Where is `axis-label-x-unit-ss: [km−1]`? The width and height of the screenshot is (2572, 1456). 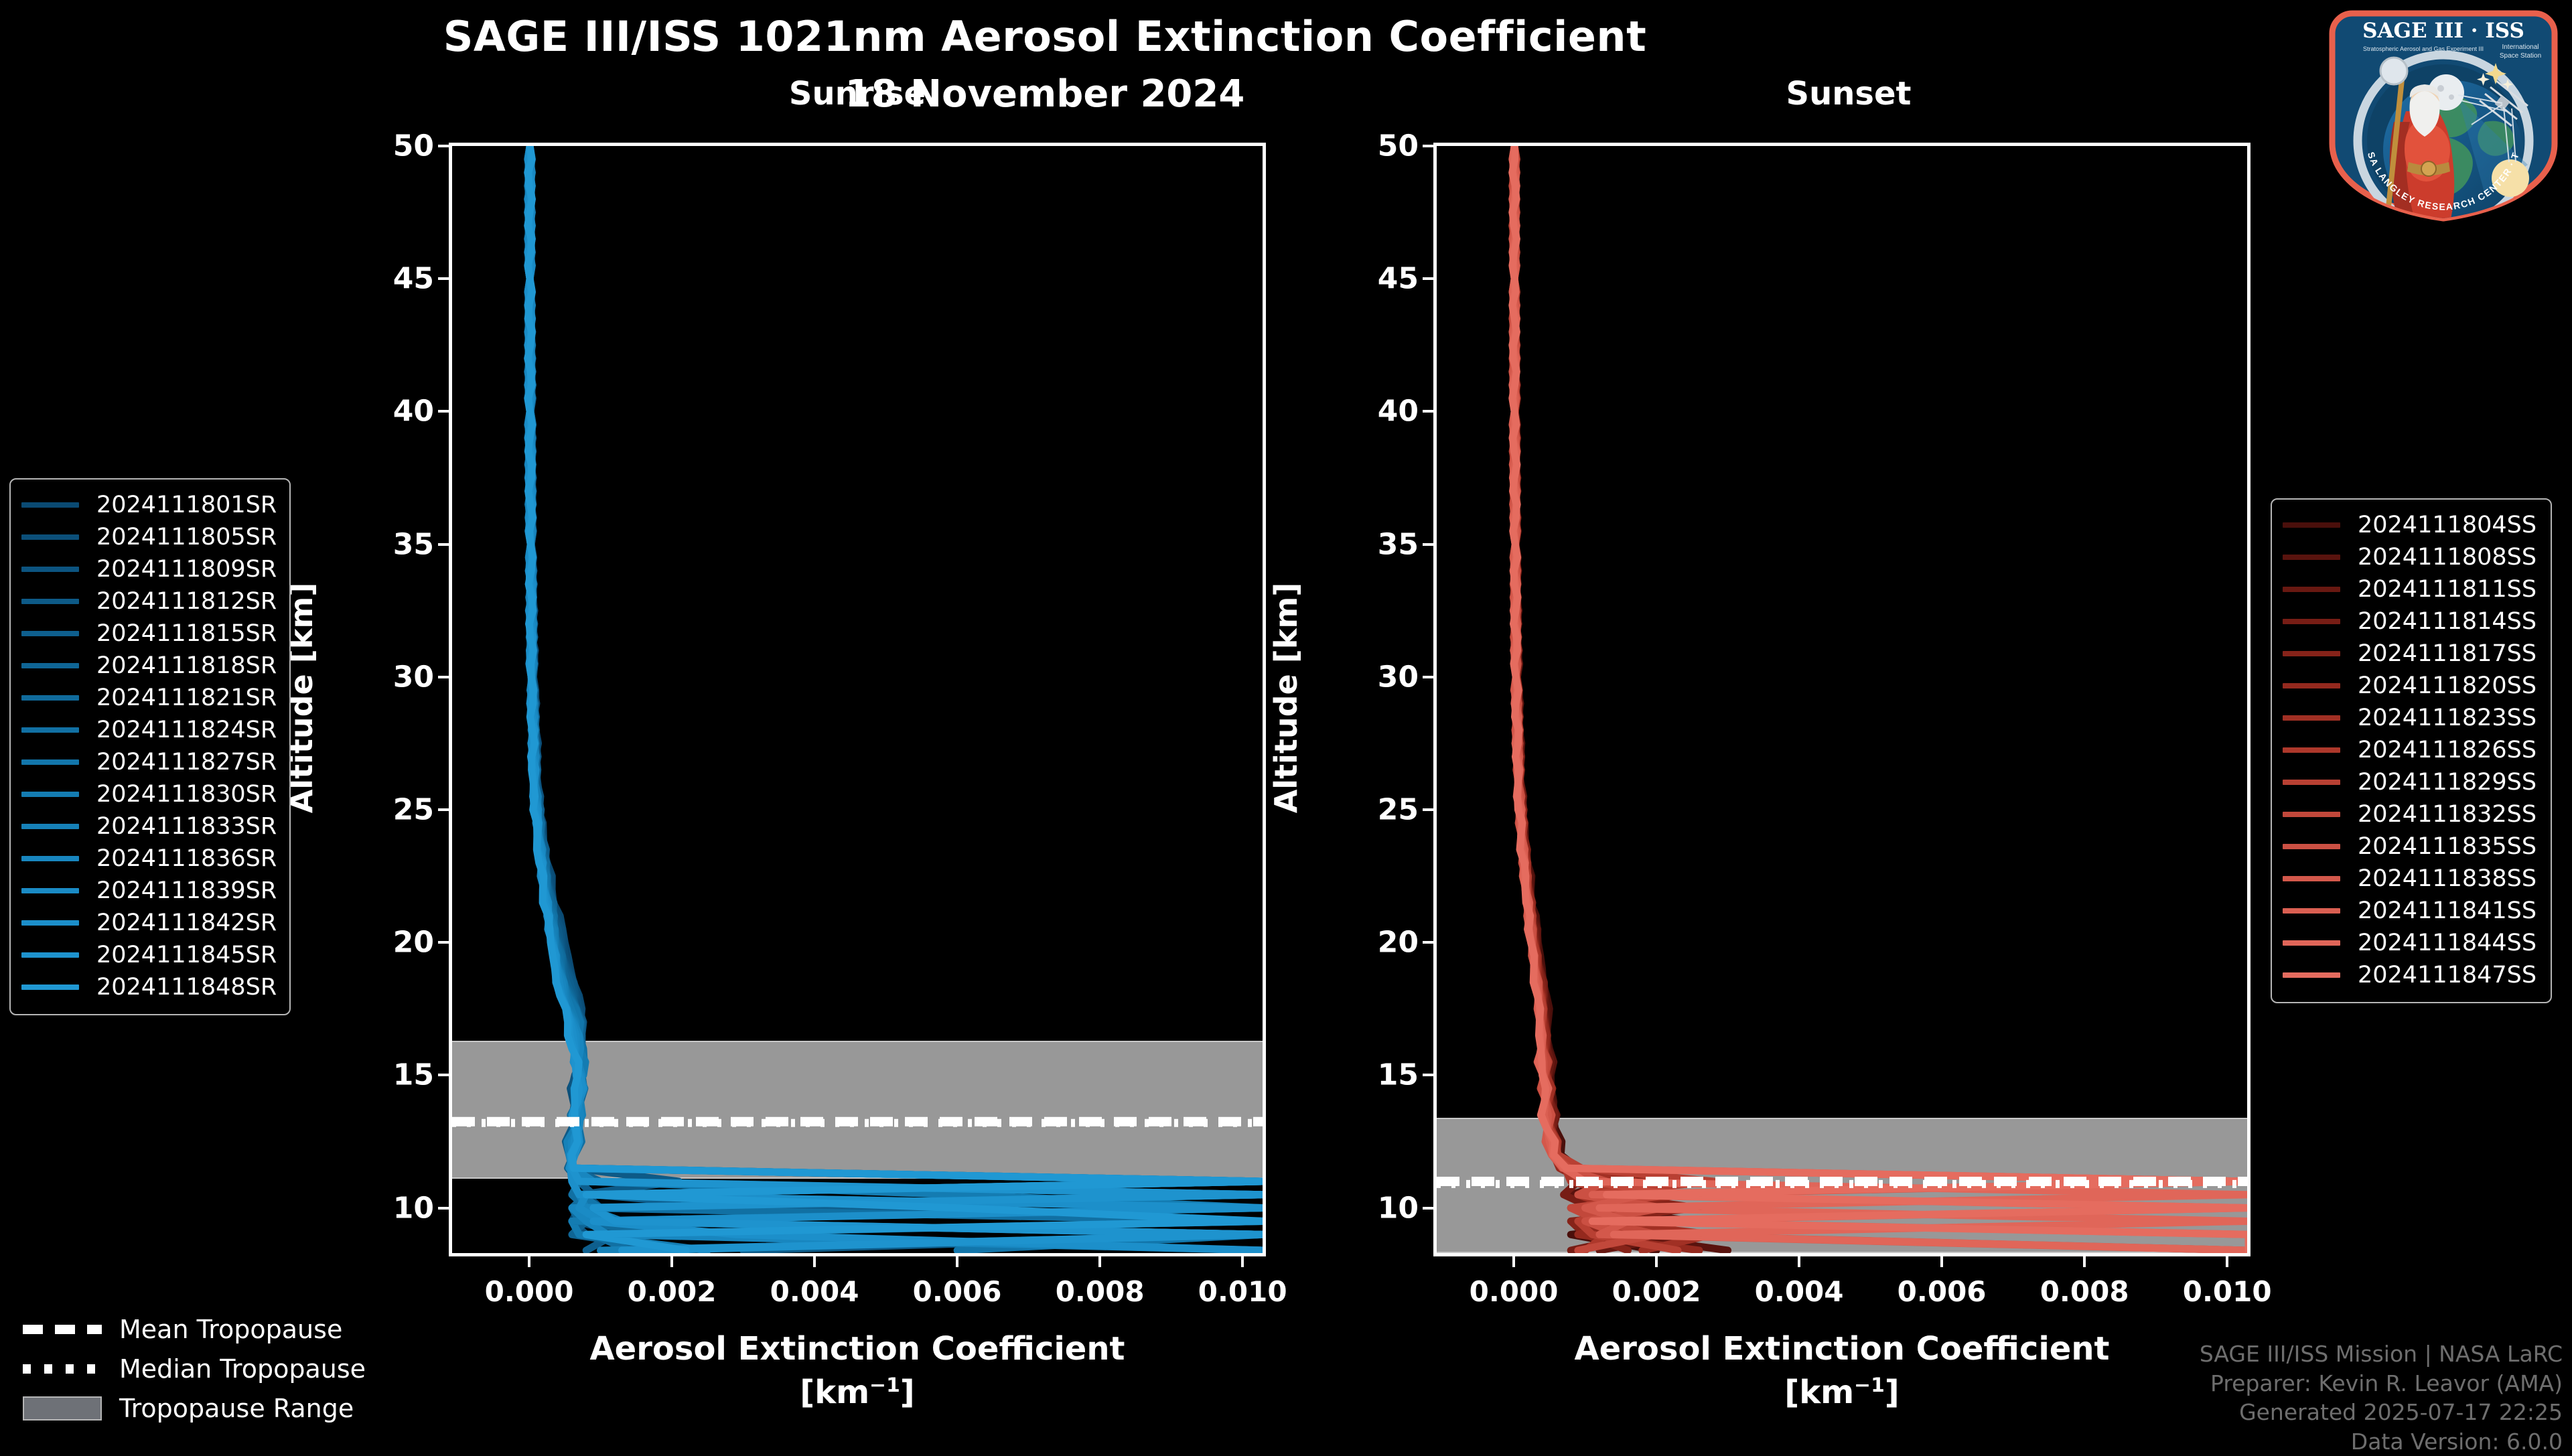 axis-label-x-unit-ss: [km−1] is located at coordinates (1841, 1392).